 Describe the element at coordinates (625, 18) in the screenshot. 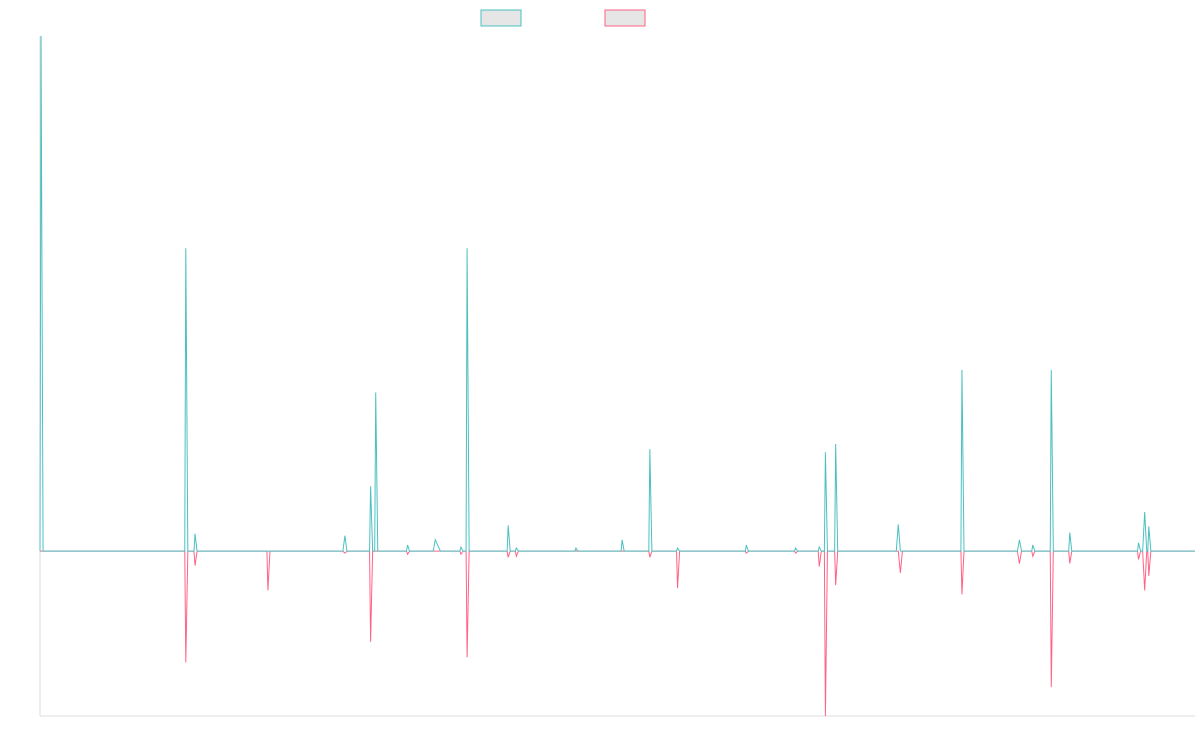

I see `legend-swatch-series-b` at that location.